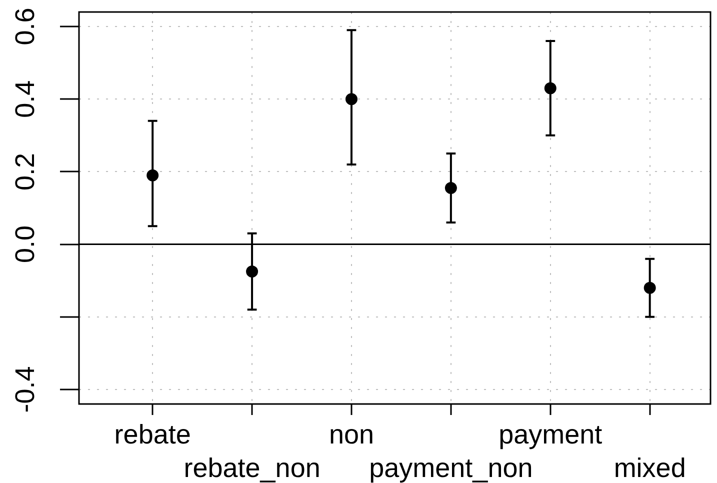  Describe the element at coordinates (25, 245) in the screenshot. I see `y-tick-label: 0.0` at that location.